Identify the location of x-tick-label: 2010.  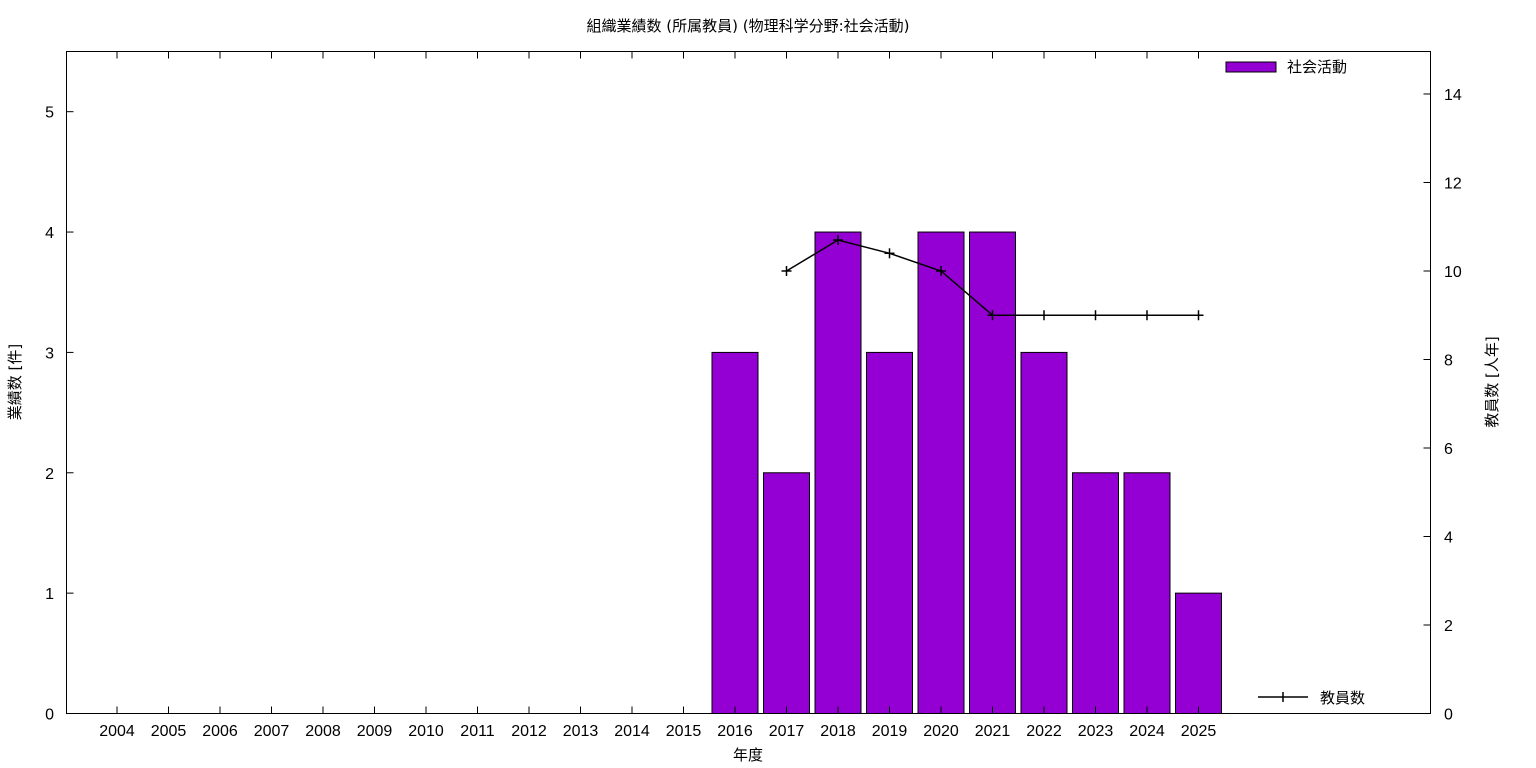
(426, 731).